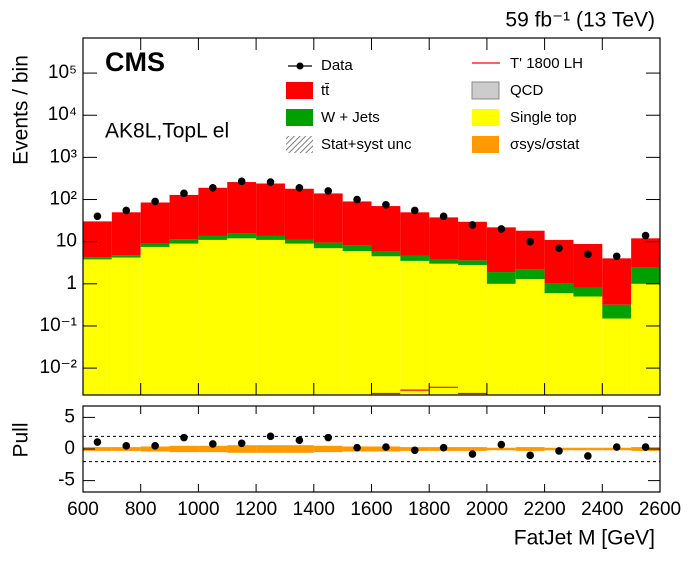  What do you see at coordinates (371, 509) in the screenshot?
I see `x-tick-label: 1600` at bounding box center [371, 509].